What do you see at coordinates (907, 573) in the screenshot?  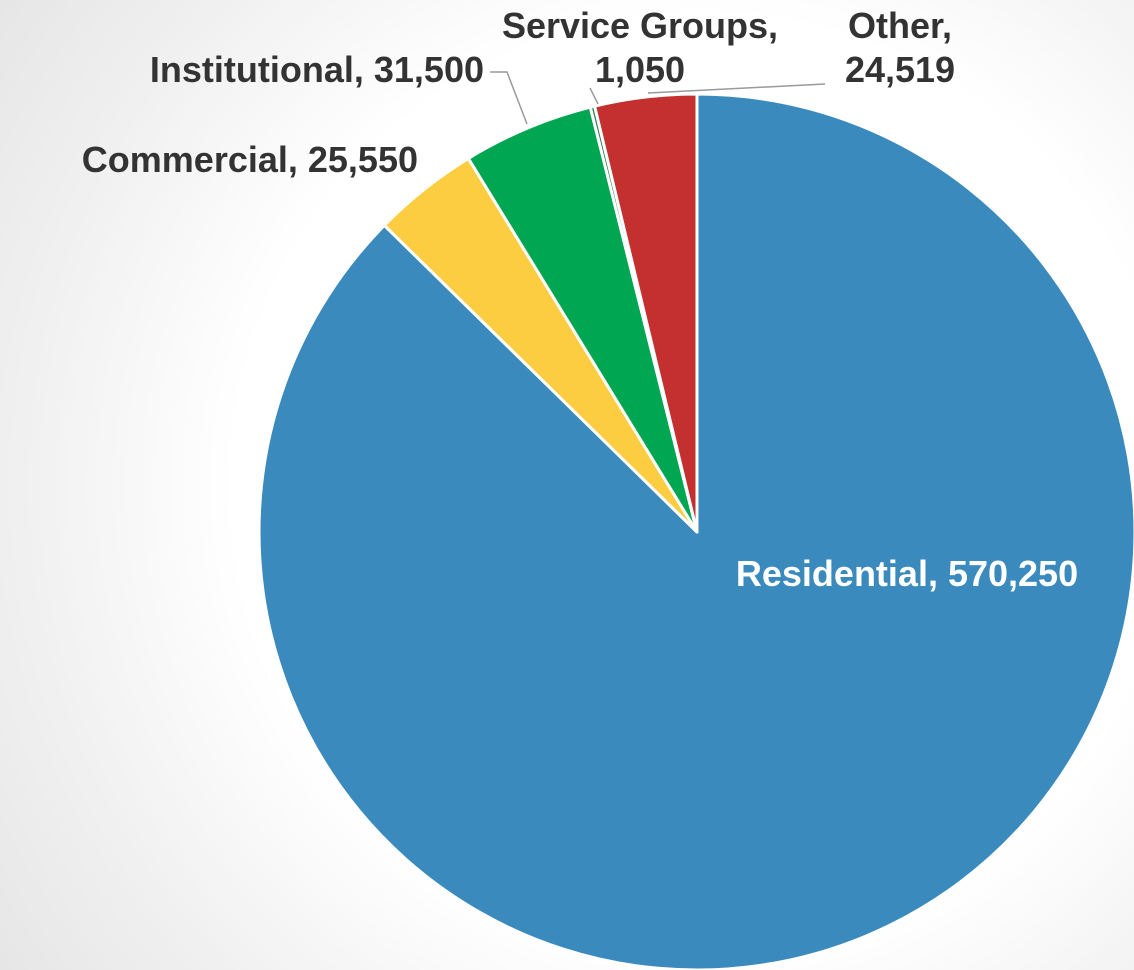 I see `slice-label-residential: Residential, 570,250` at bounding box center [907, 573].